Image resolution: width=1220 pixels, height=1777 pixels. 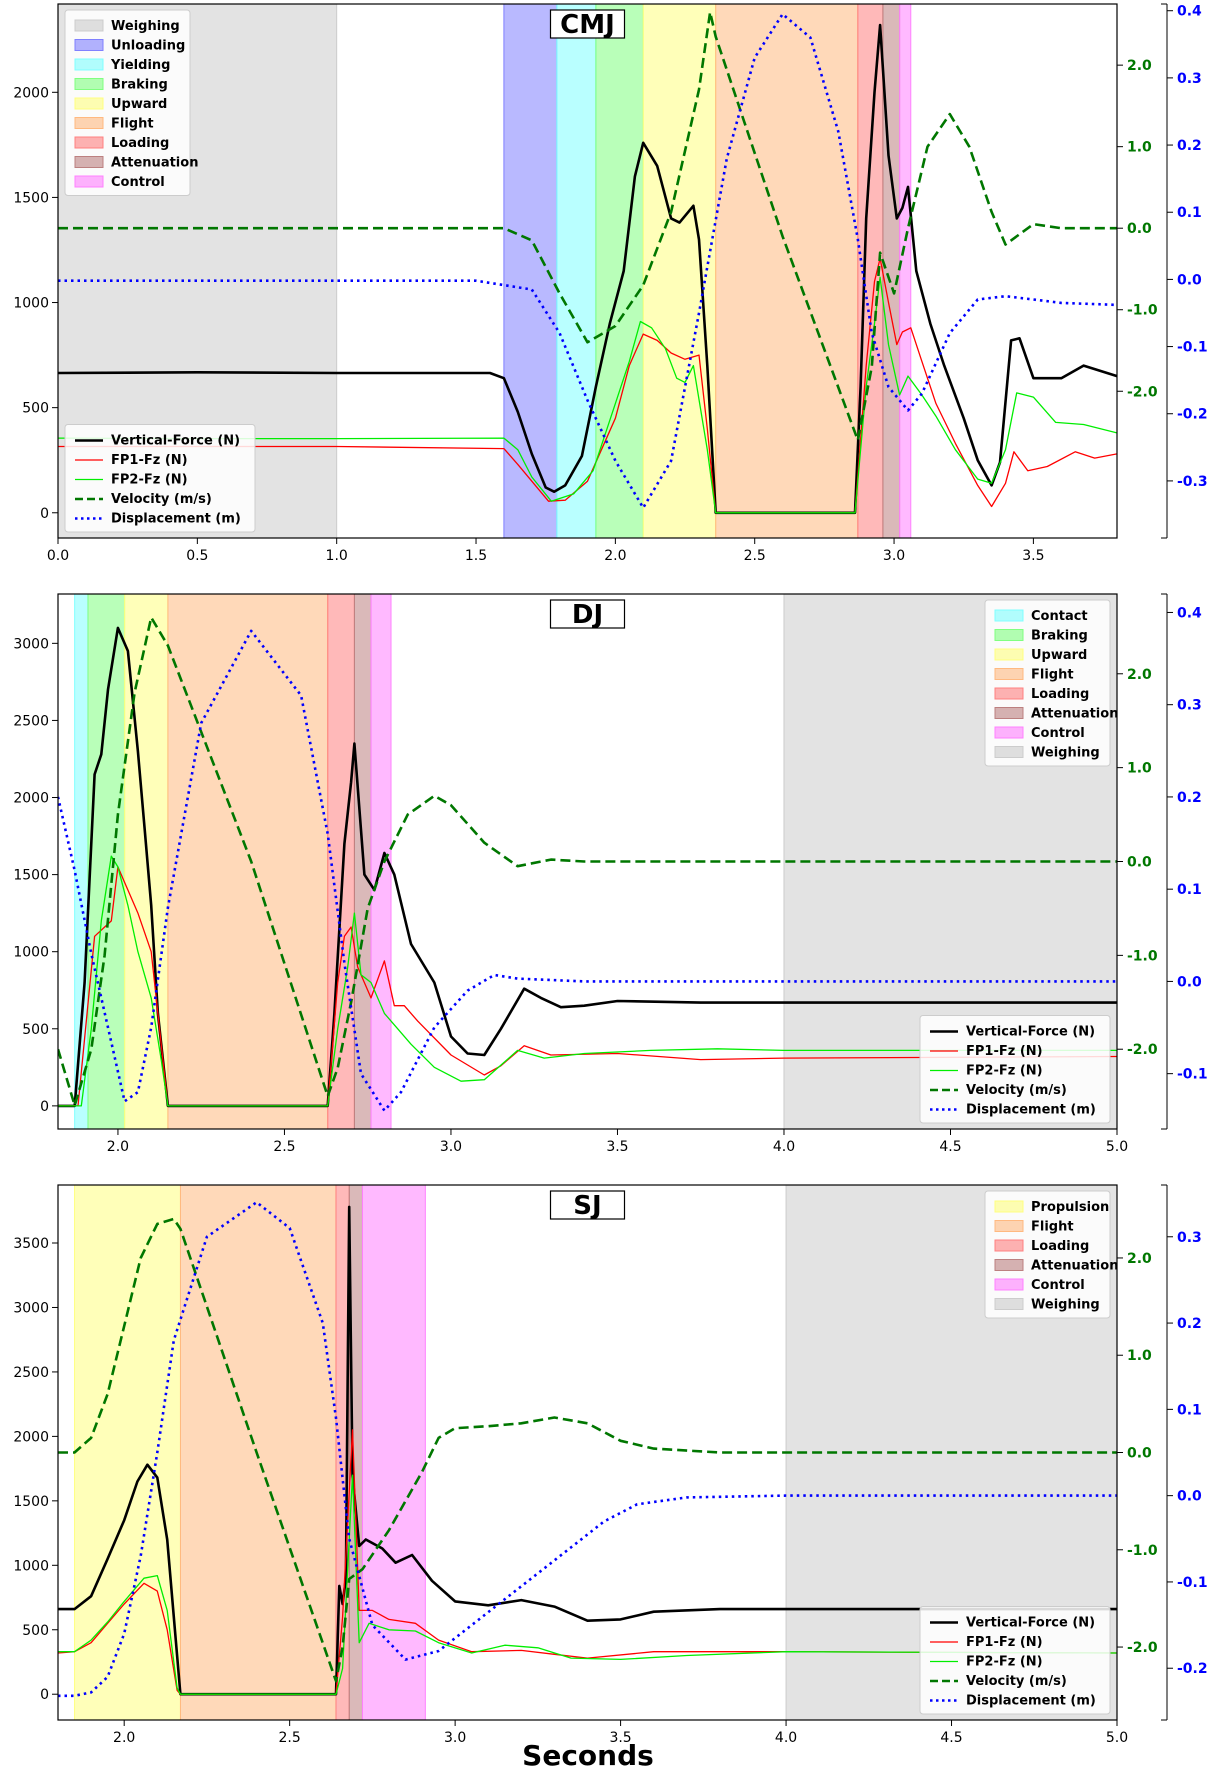 What do you see at coordinates (894, 556) in the screenshot?
I see `x-tick-label: 3.0` at bounding box center [894, 556].